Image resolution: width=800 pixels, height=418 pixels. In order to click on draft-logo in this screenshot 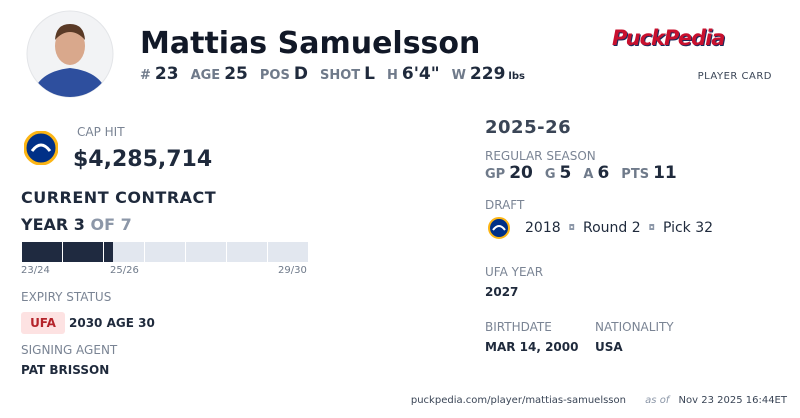, I will do `click(499, 228)`.